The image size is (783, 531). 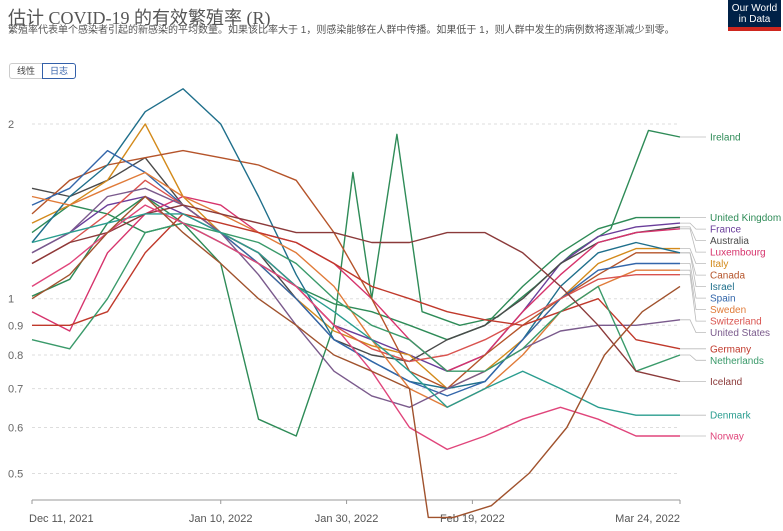 What do you see at coordinates (26, 71) in the screenshot?
I see `linear-scale-button: 线性` at bounding box center [26, 71].